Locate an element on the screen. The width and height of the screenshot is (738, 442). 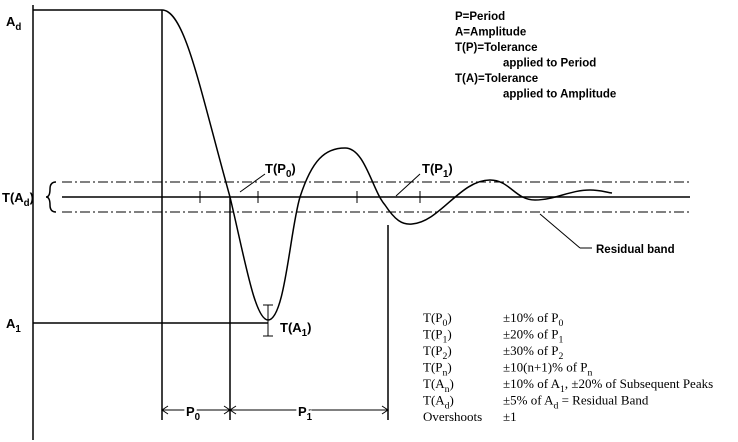
text-part: ±10% of P is located at coordinates (531, 317).